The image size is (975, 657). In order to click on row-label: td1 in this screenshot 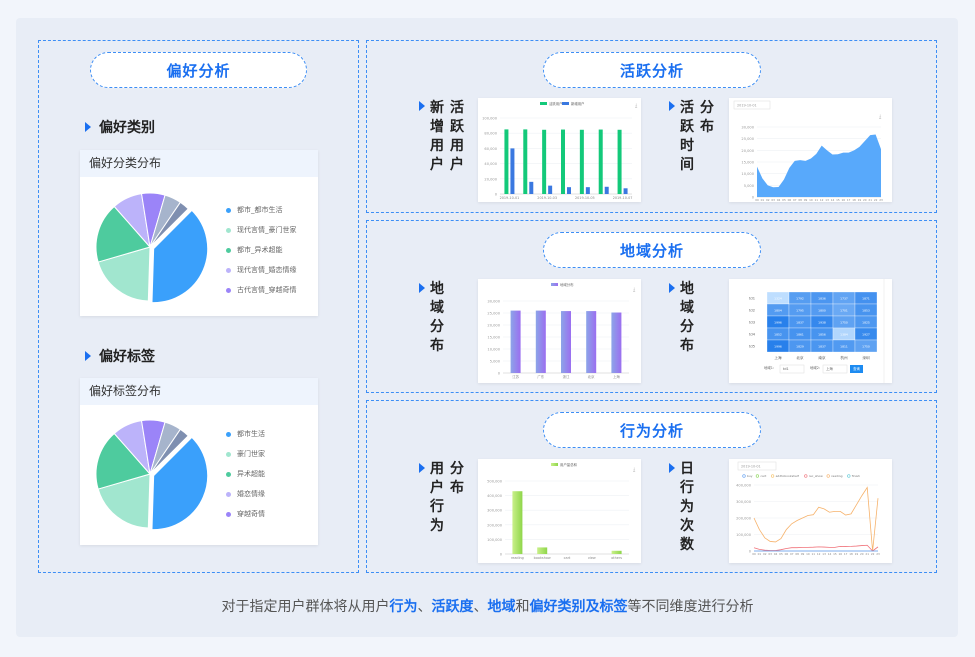, I will do `click(752, 299)`.